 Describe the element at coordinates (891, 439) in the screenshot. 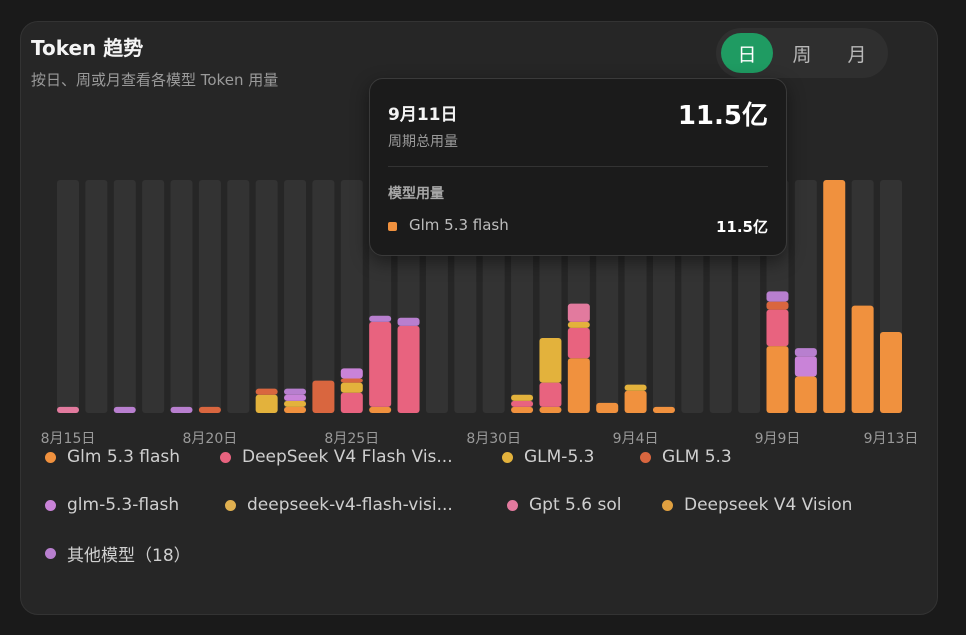

I see `x-tick-label: 9月13日` at that location.